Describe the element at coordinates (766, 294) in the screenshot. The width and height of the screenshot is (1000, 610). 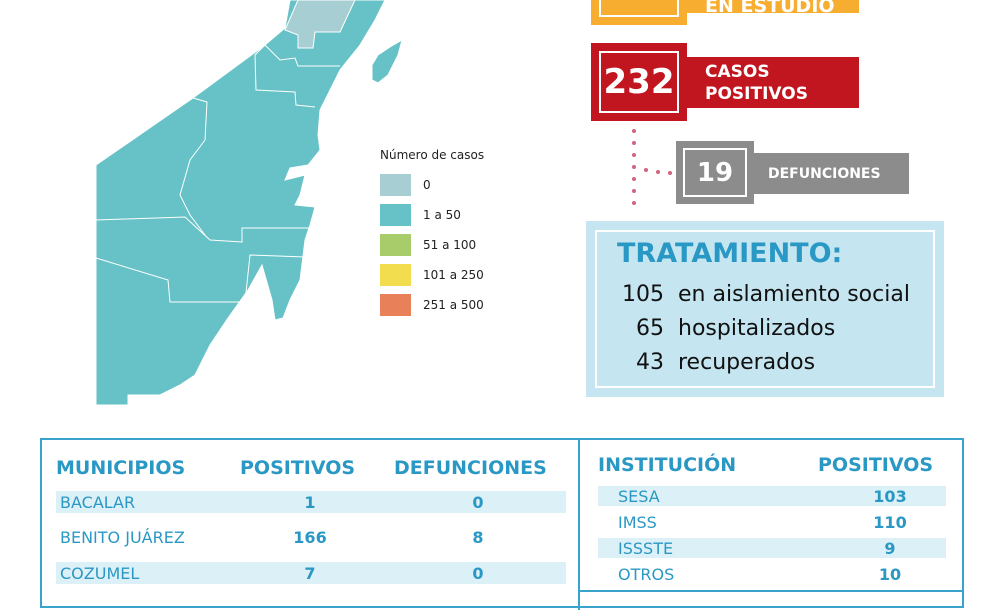
I see `tratamiento-item: 105 en aislamiento social` at that location.